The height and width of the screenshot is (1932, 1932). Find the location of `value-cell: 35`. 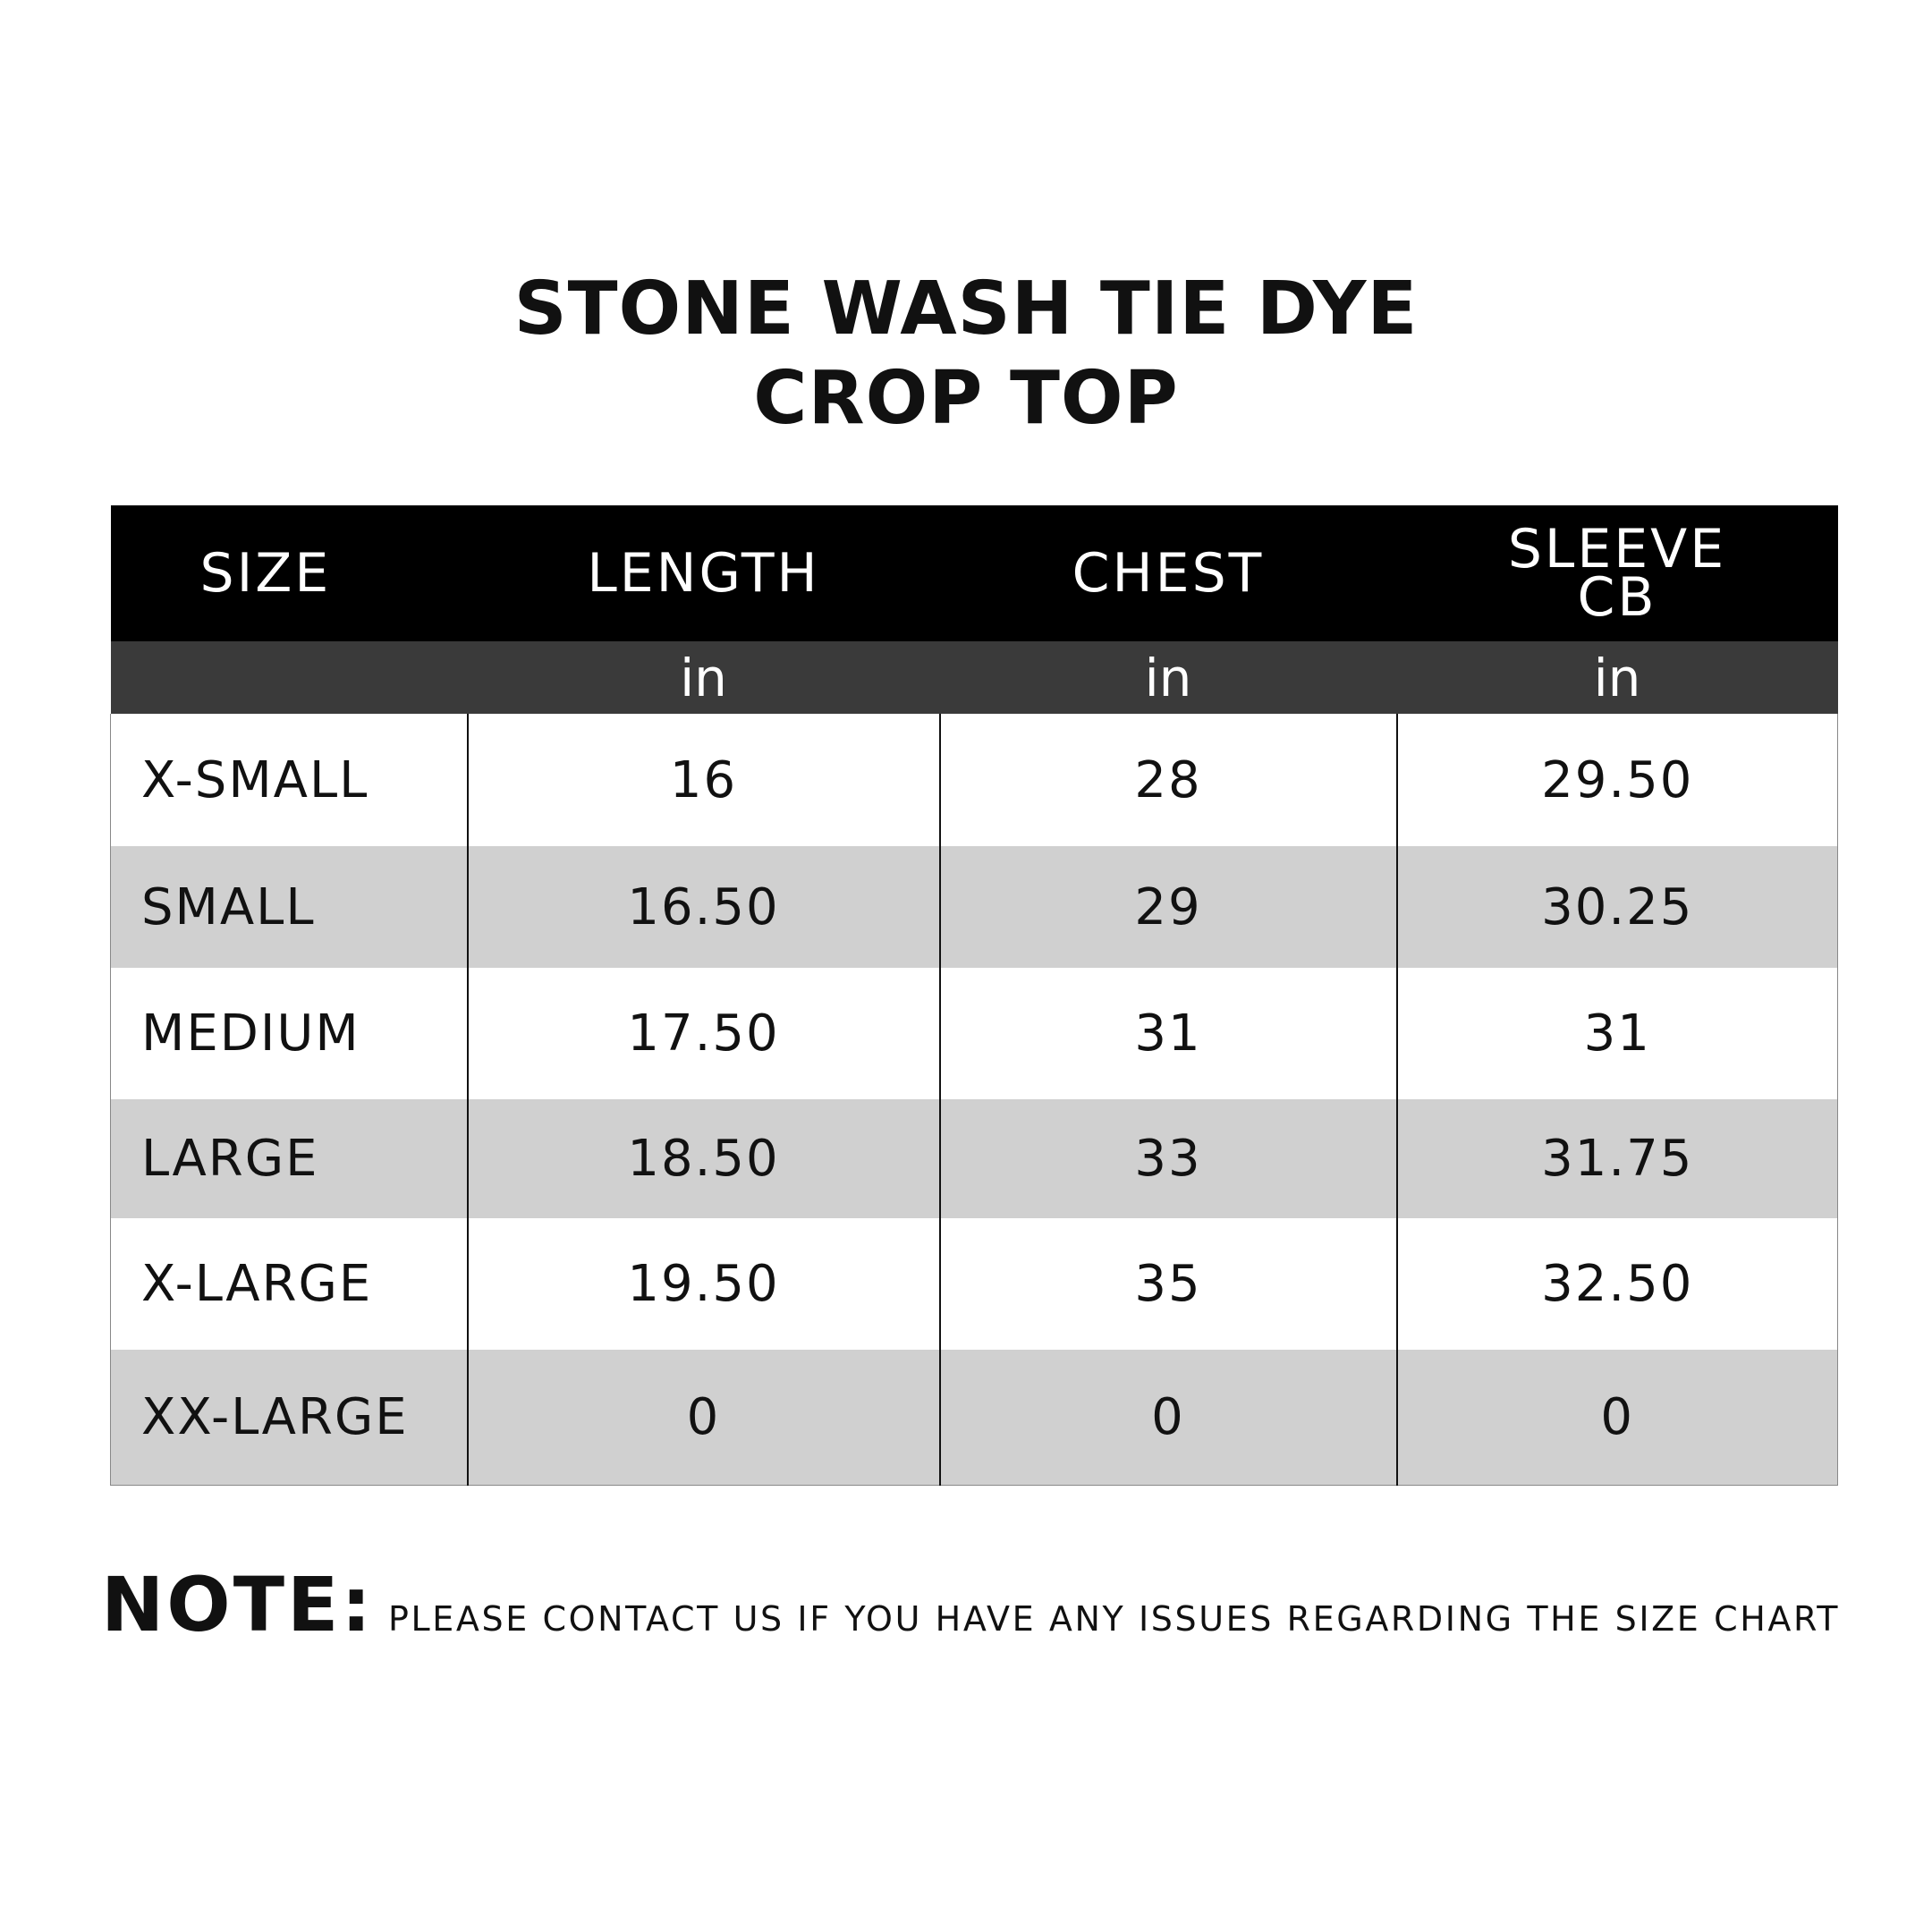

value-cell: 35 is located at coordinates (1167, 1284).